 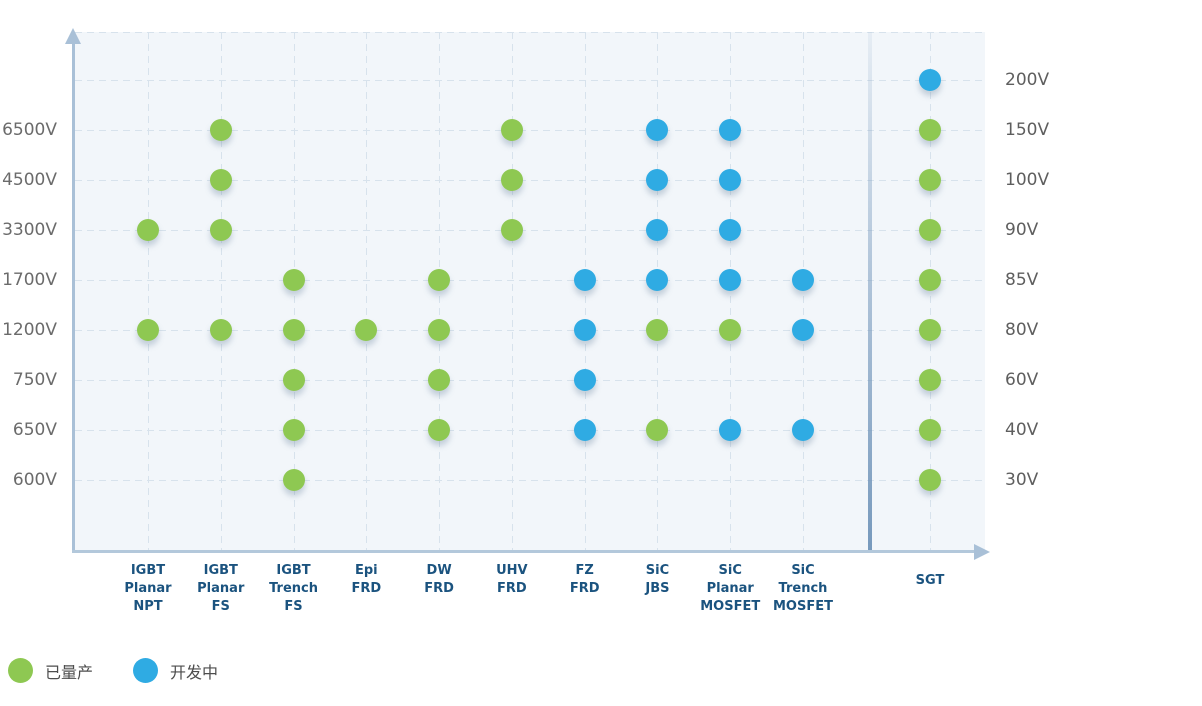 I want to click on y-axis-label: 1200V, so click(x=29, y=330).